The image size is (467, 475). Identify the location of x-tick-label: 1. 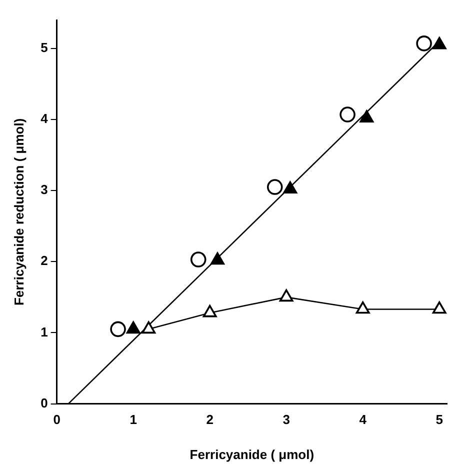
(133, 420).